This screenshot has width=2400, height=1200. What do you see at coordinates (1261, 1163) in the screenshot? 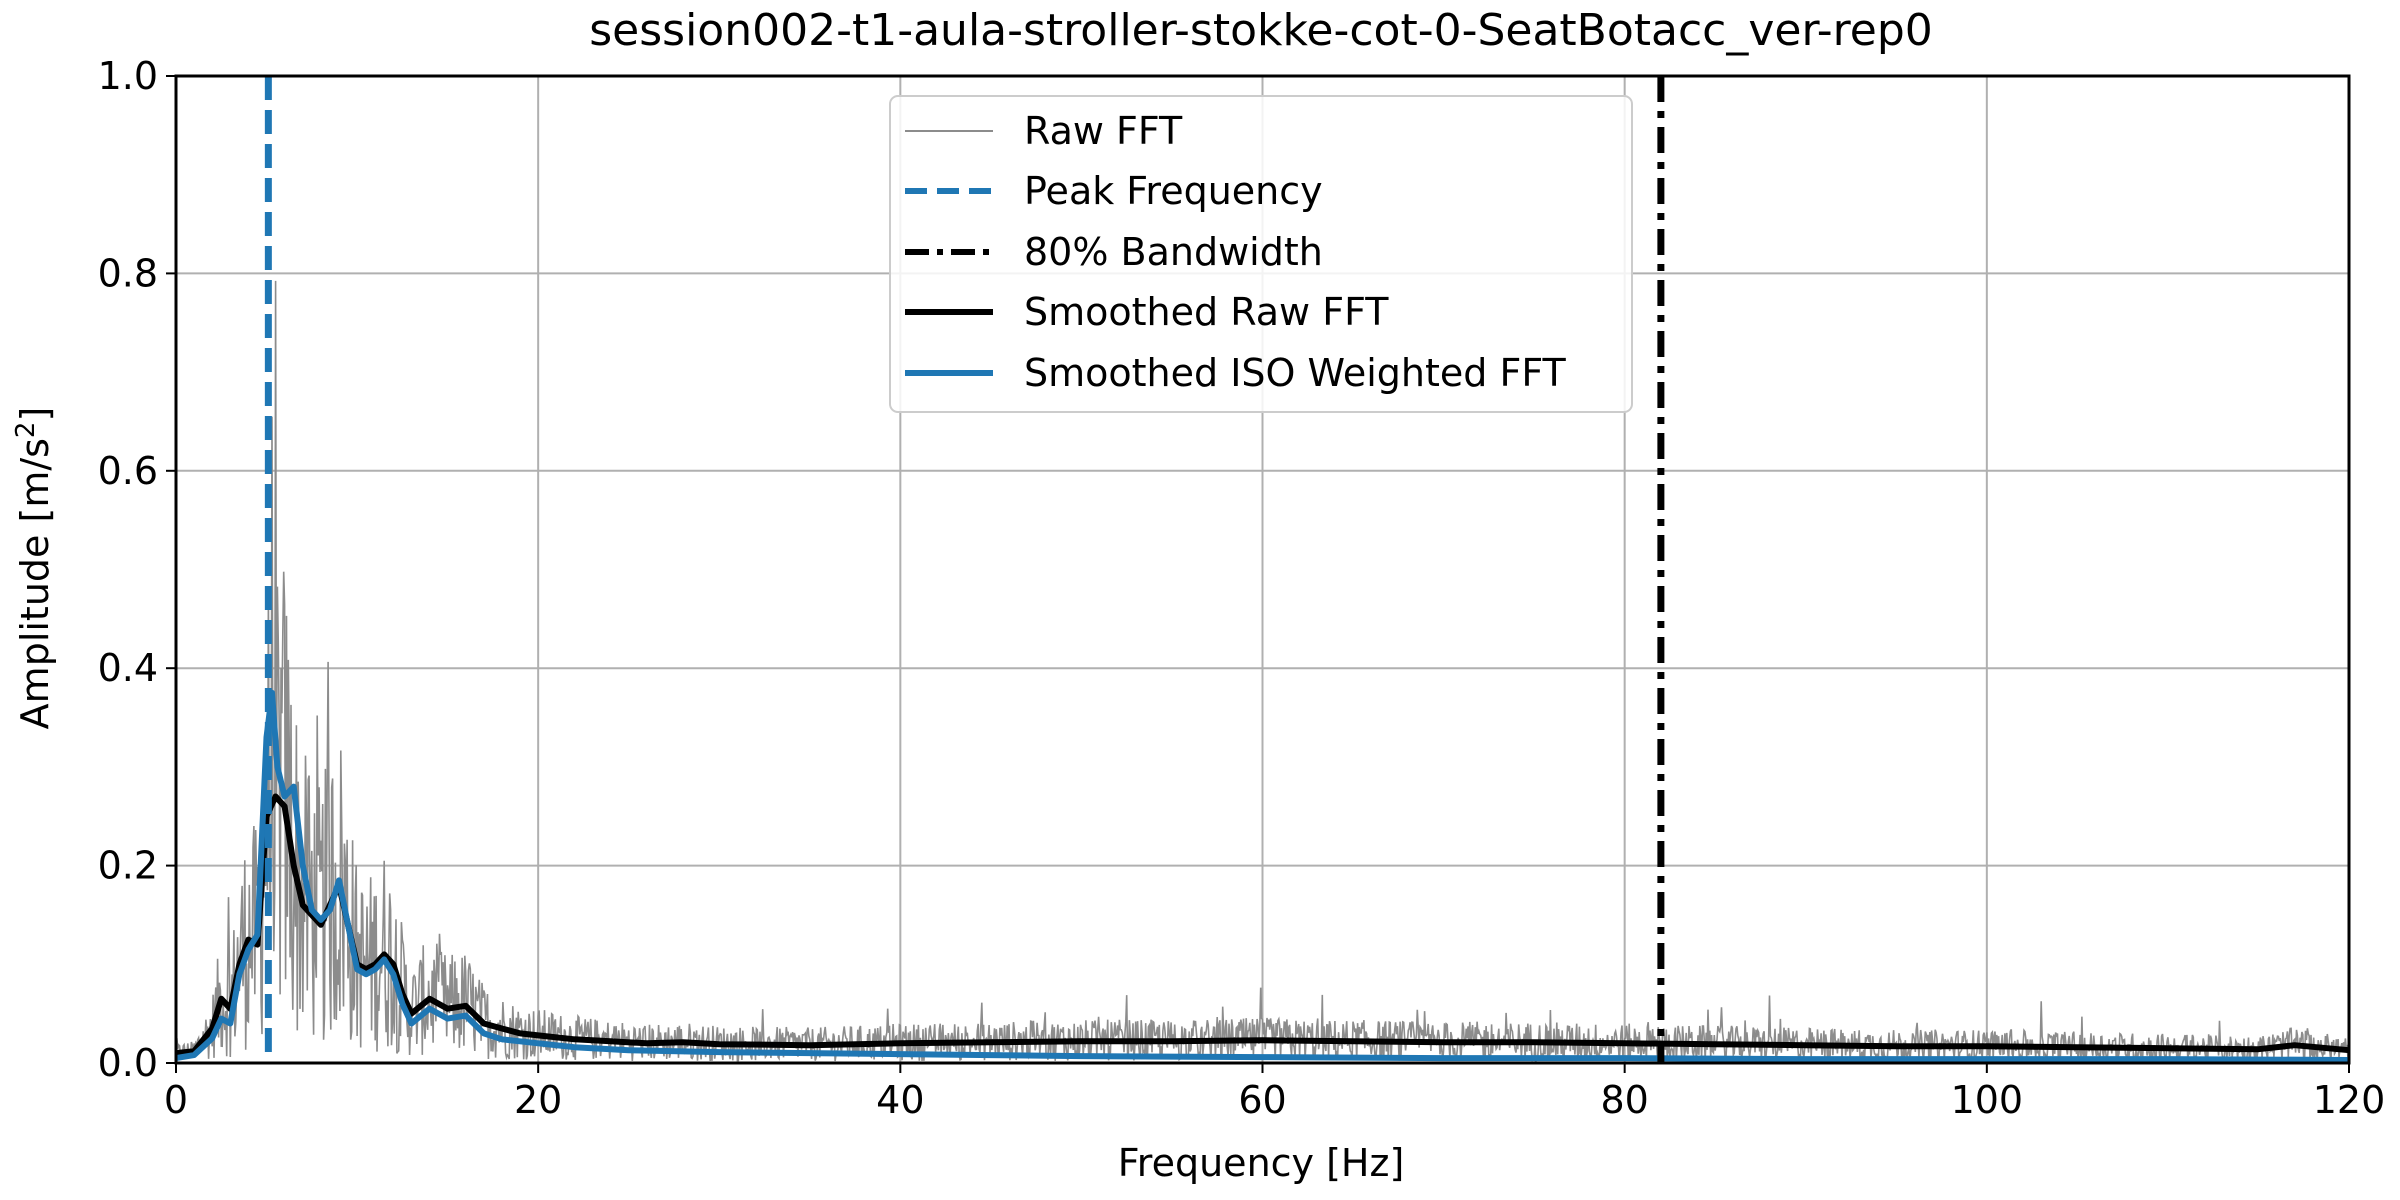
I see `x-axis-label: Frequency [Hz]` at bounding box center [1261, 1163].